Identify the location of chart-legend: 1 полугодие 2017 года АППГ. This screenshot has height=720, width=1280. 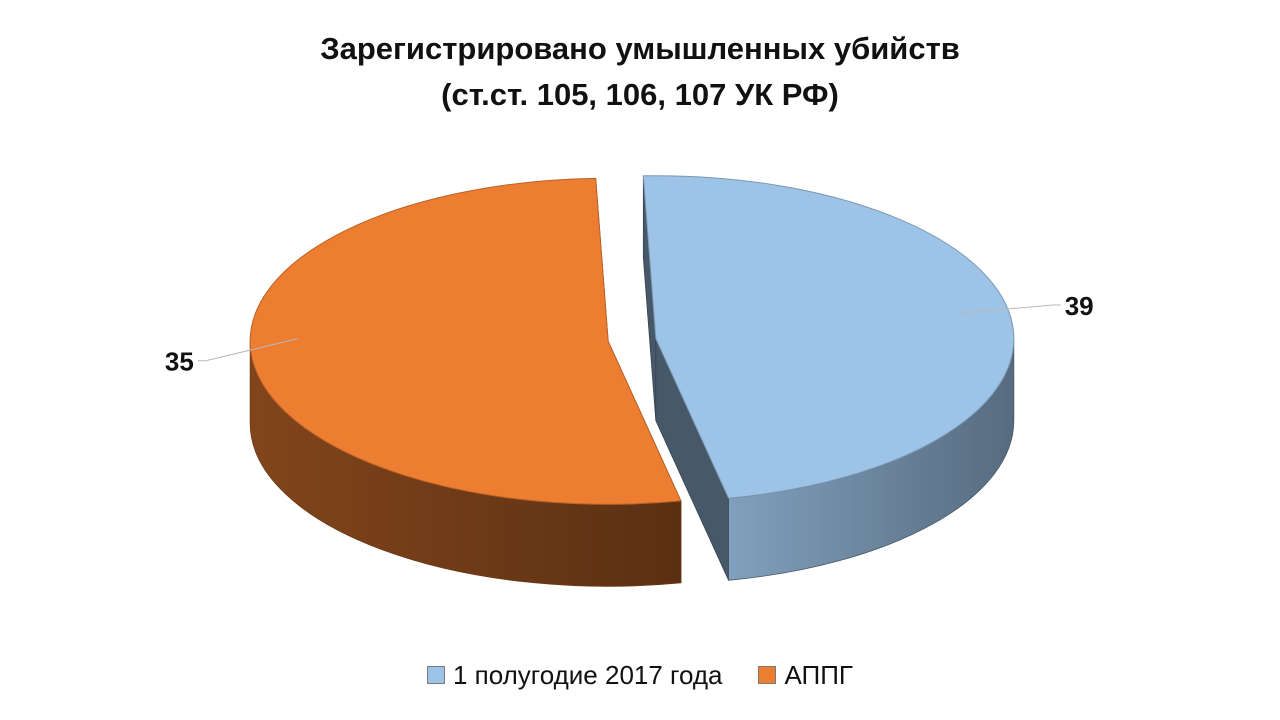
(640, 675).